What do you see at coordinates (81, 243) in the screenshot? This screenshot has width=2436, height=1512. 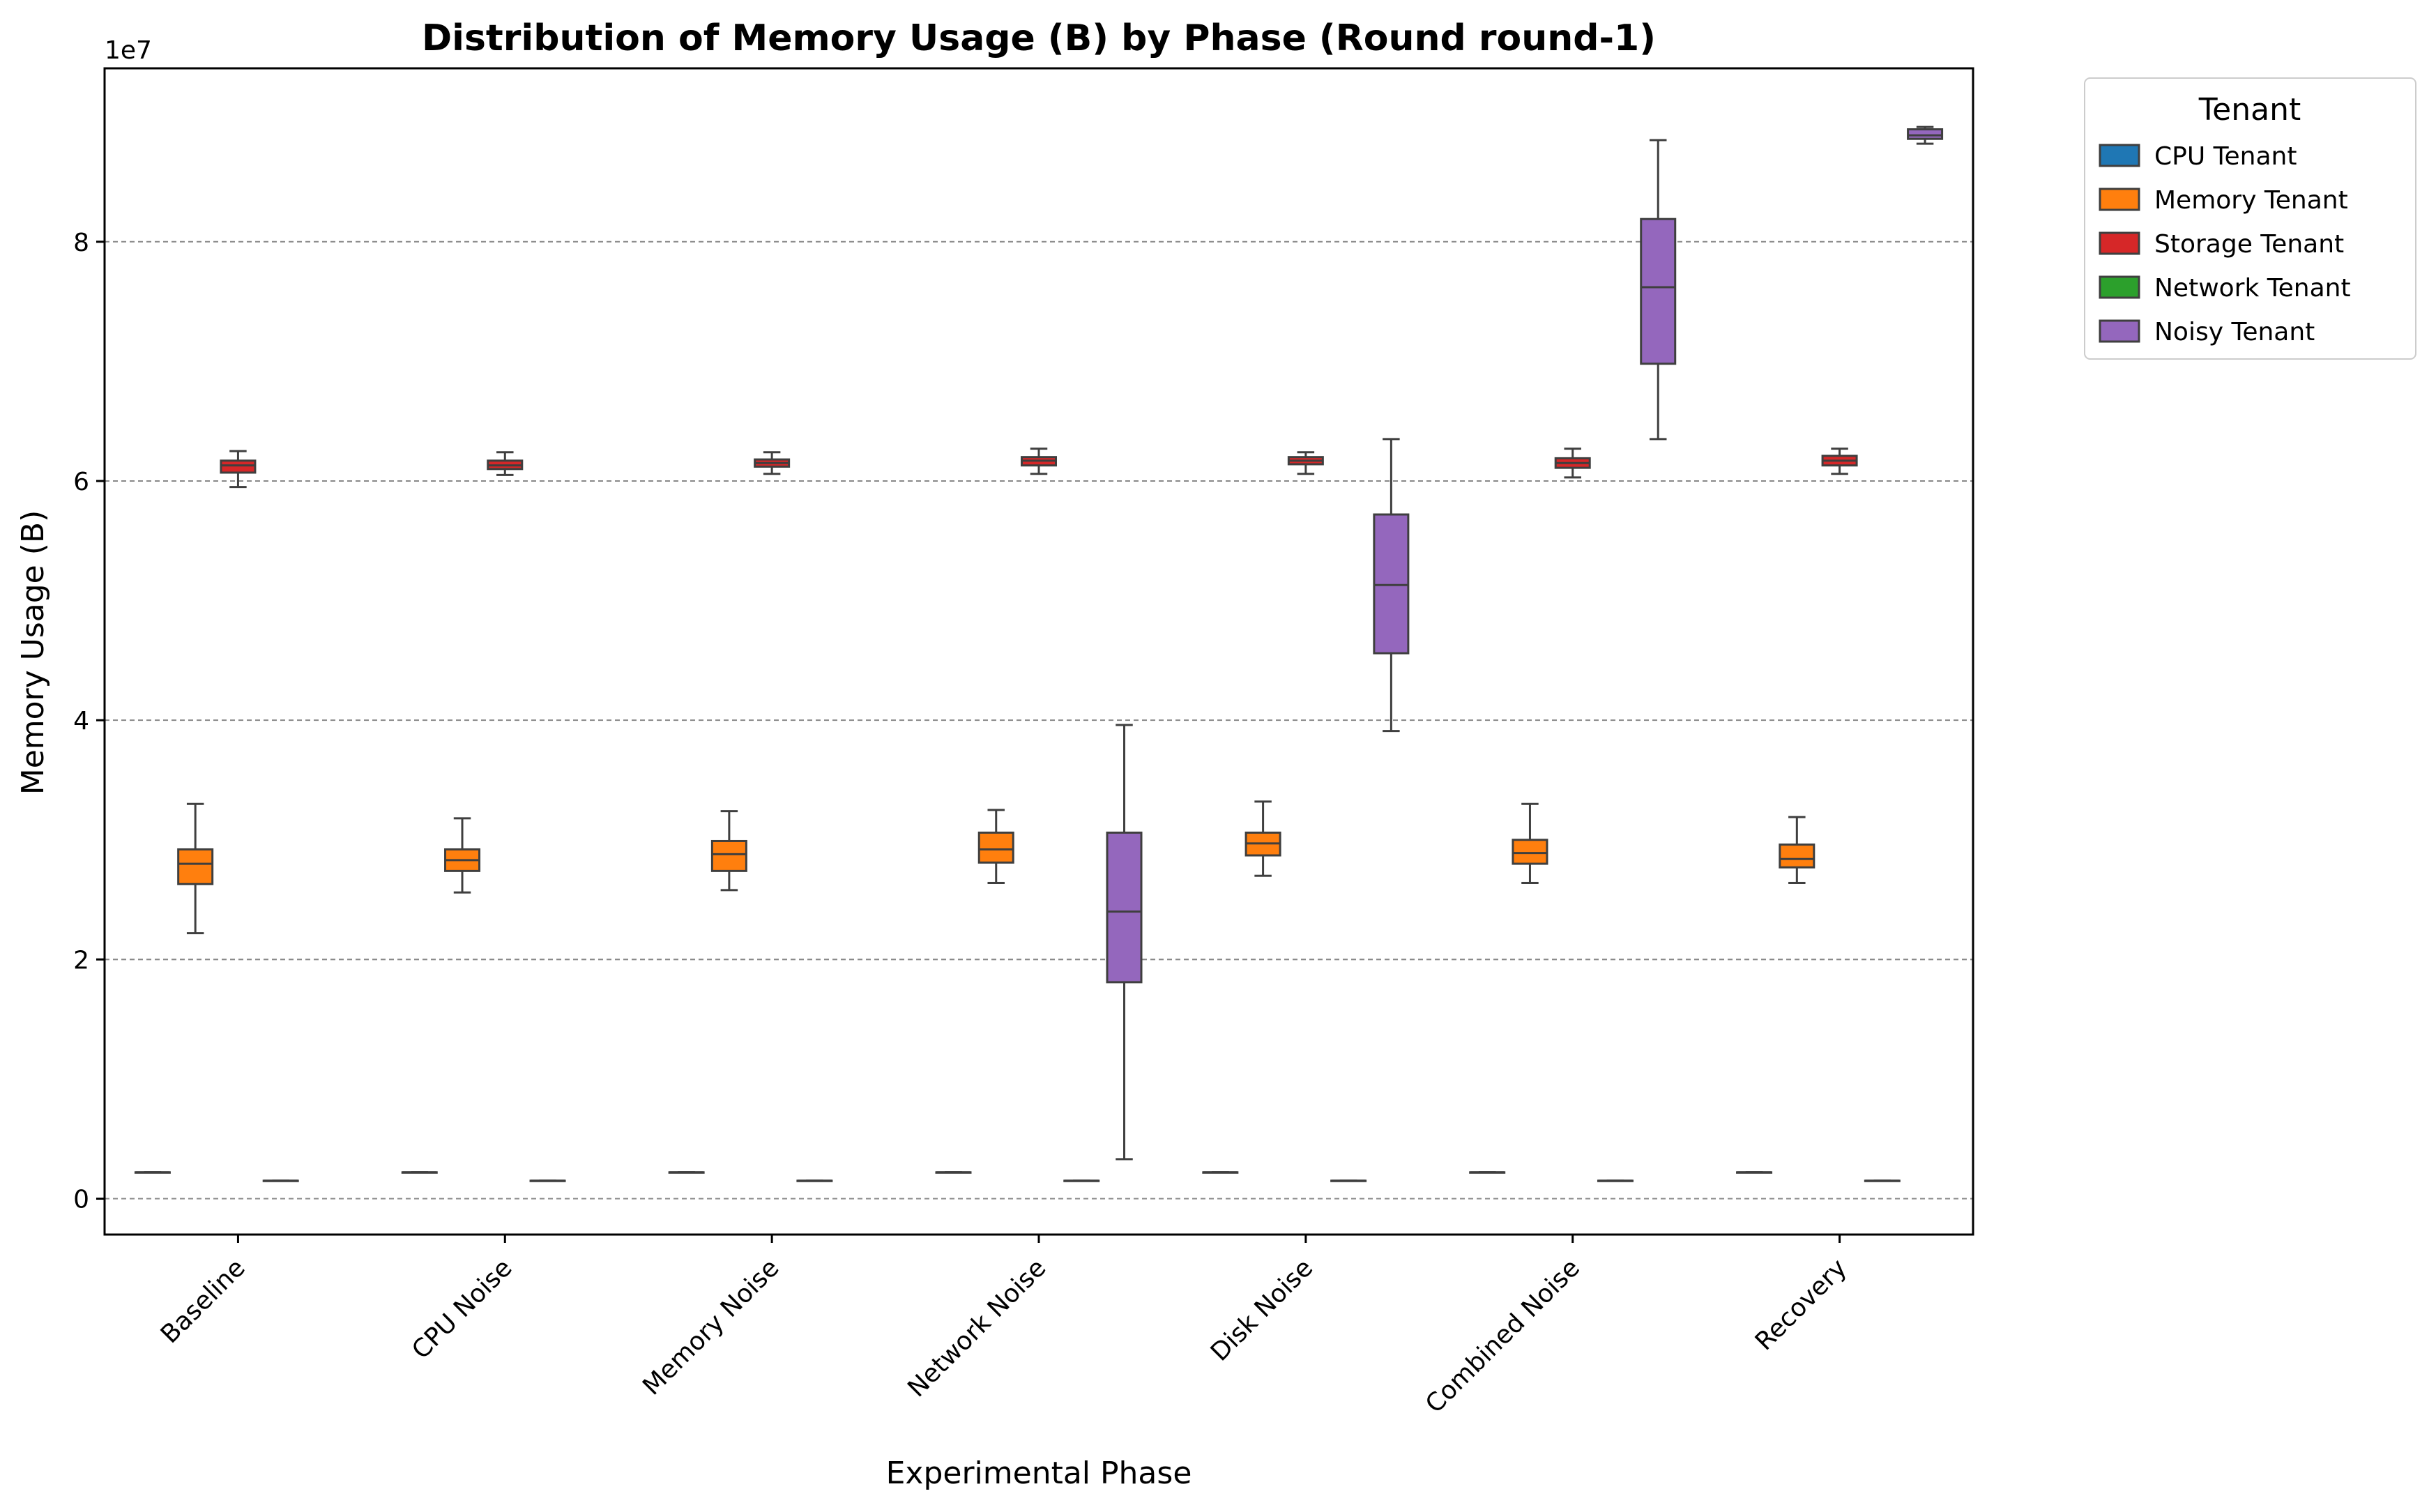 I see `y-tick-label: 8` at bounding box center [81, 243].